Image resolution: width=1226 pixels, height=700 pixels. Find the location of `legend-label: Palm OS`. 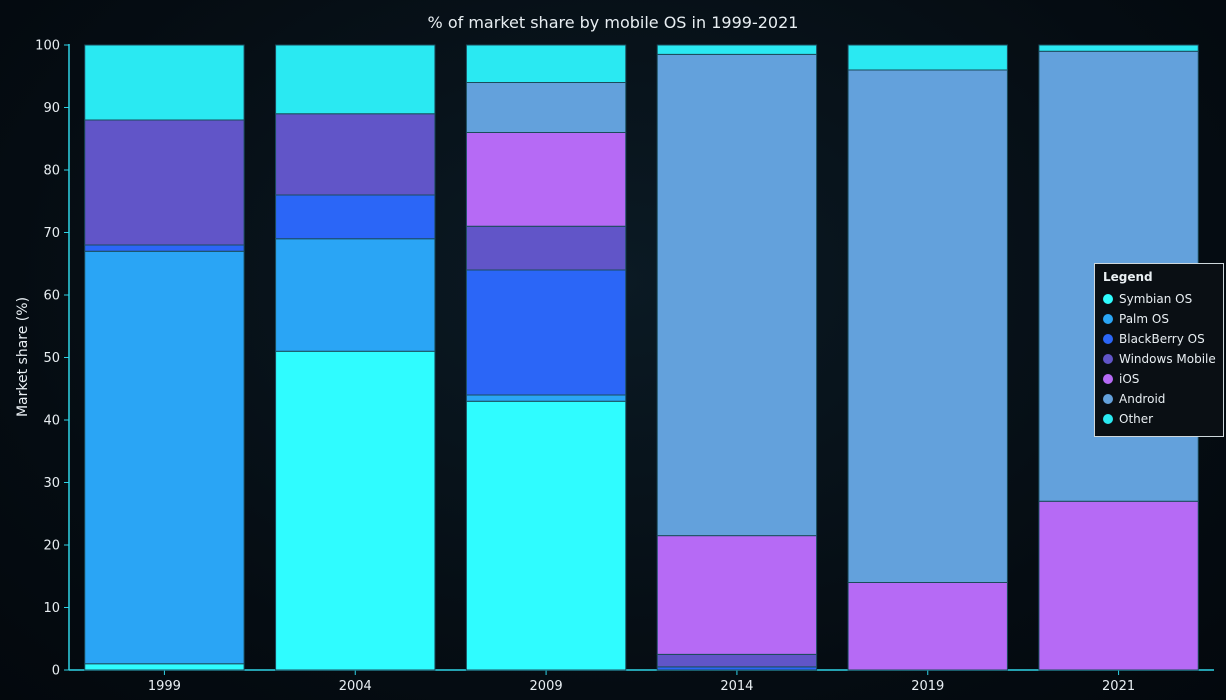

legend-label: Palm OS is located at coordinates (1144, 319).